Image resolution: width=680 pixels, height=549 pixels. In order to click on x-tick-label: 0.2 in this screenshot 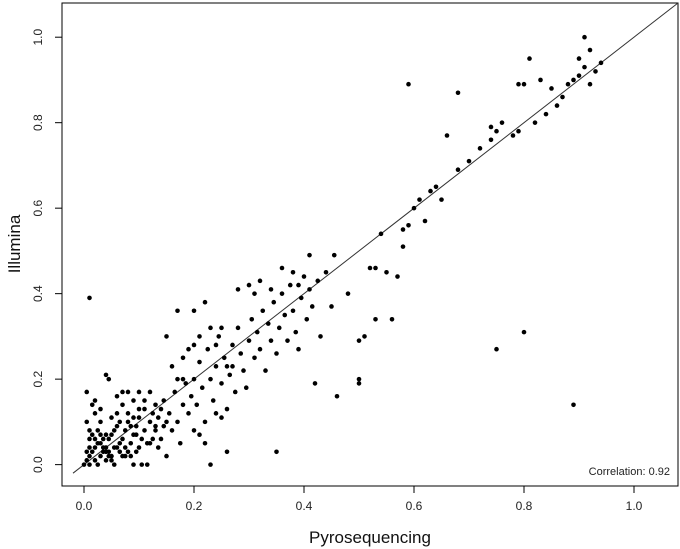, I will do `click(194, 506)`.